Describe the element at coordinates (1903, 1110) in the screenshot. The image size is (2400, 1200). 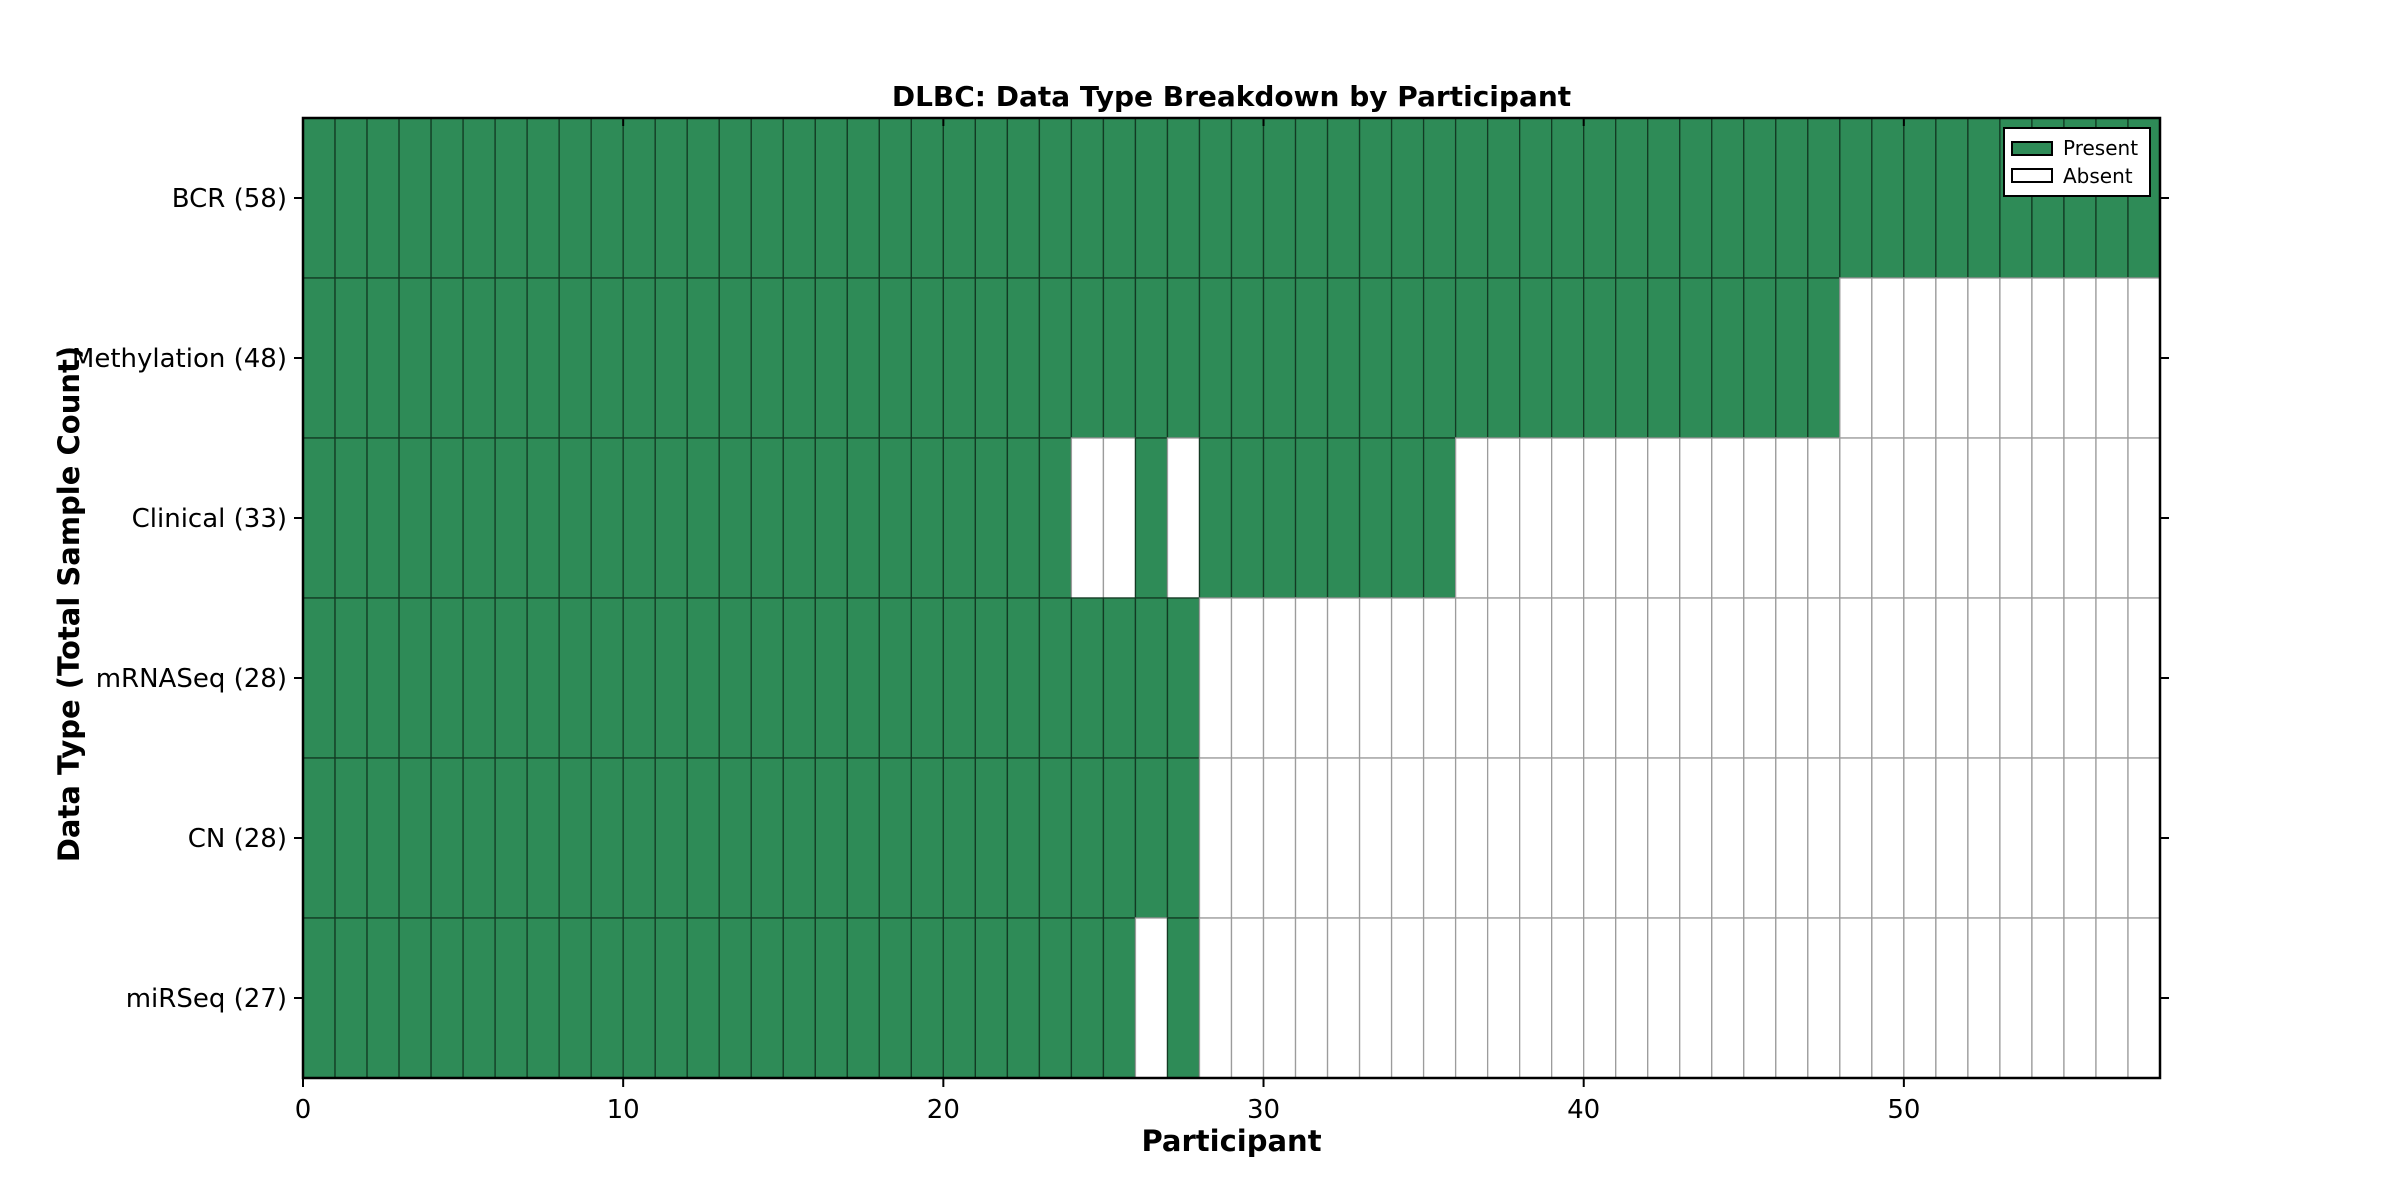
I see `x-tick-label: 50` at that location.